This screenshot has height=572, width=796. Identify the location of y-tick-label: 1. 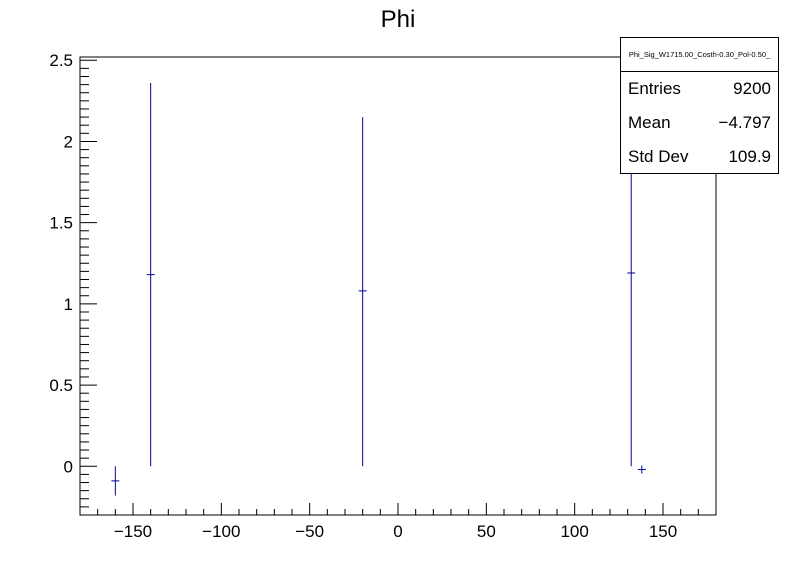
(68, 304).